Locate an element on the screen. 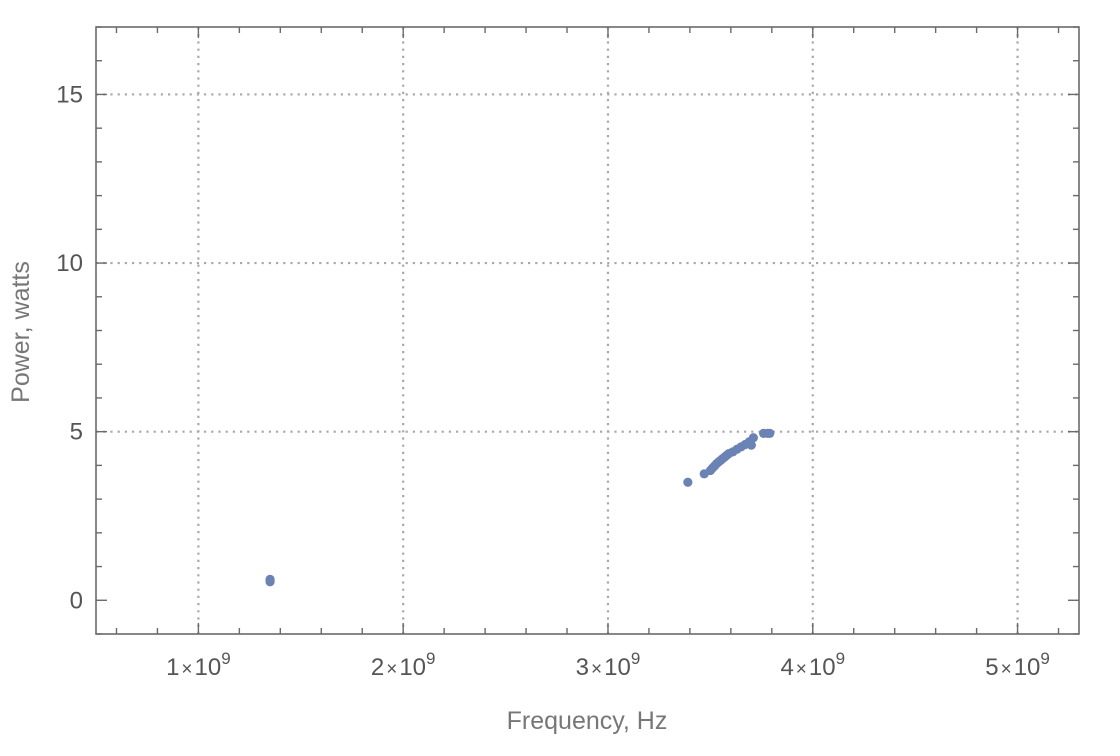 This screenshot has height=756, width=1120. data-points is located at coordinates (520, 507).